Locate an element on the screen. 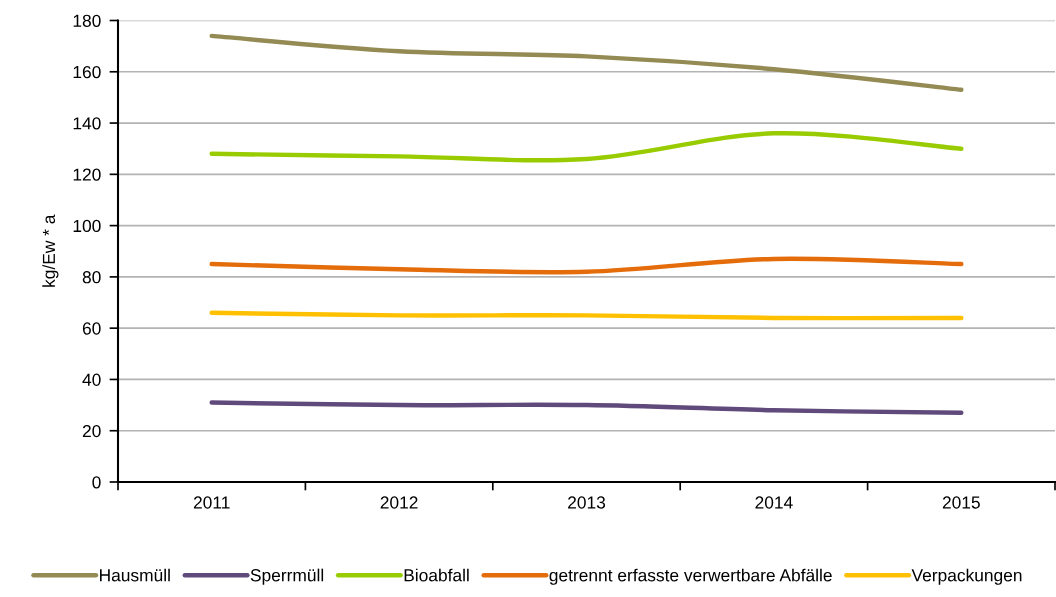 This screenshot has width=1056, height=597. y-tick-label: 0 is located at coordinates (96, 482).